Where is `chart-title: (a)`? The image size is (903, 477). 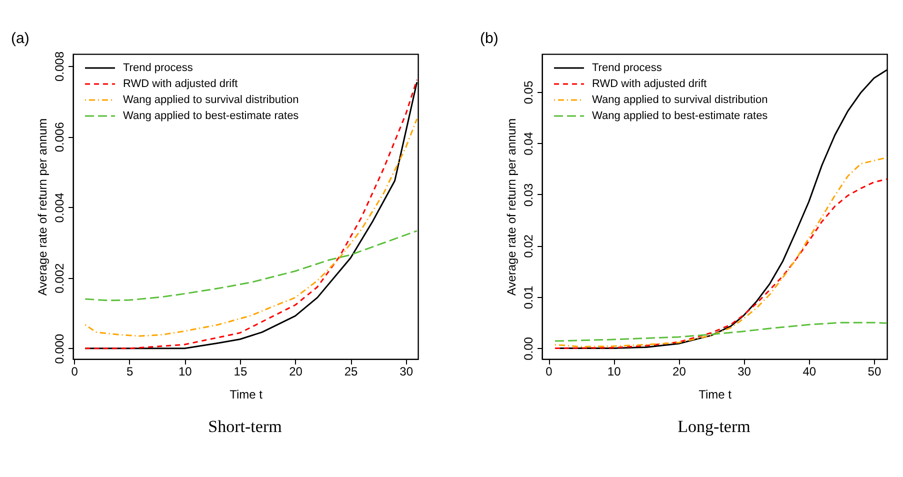
chart-title: (a) is located at coordinates (20, 38).